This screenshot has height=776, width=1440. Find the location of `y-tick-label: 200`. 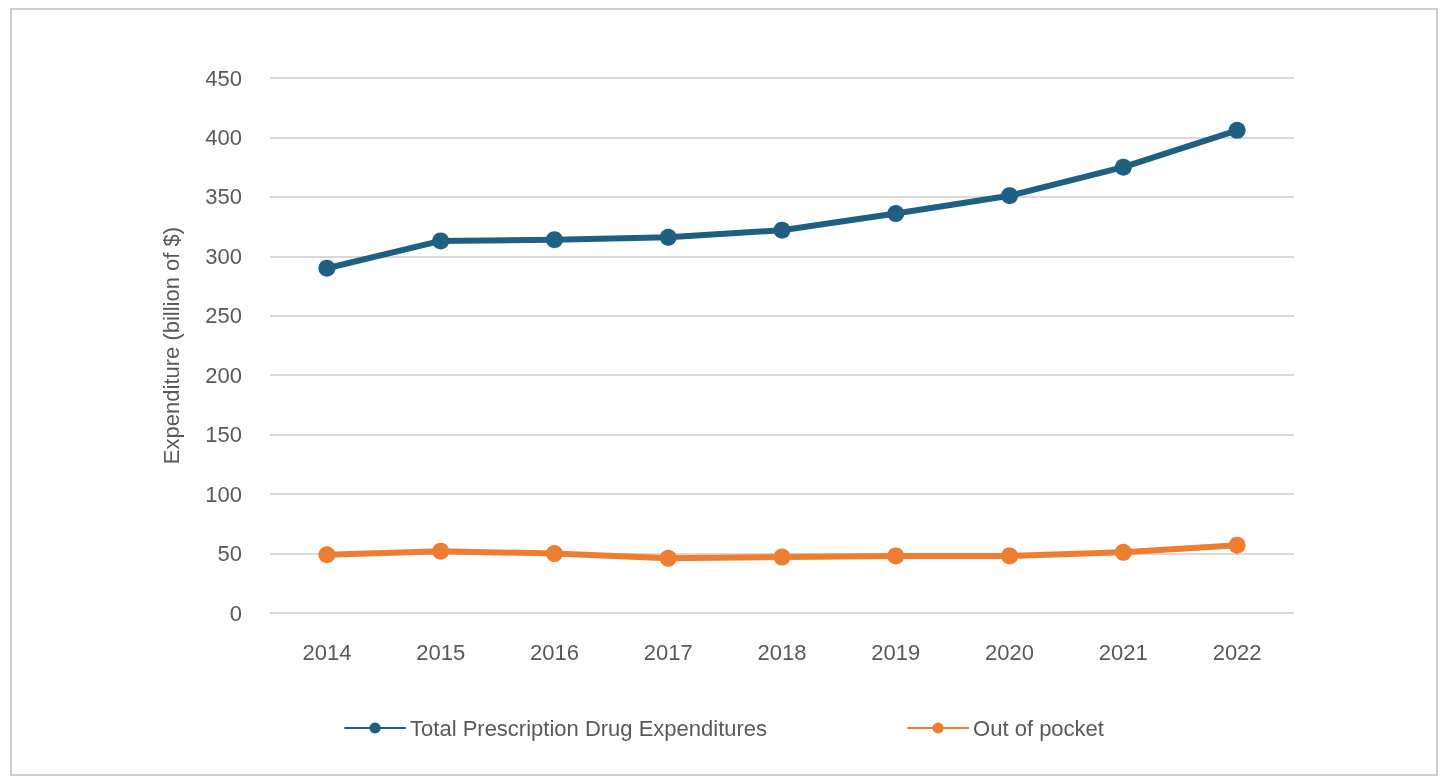

y-tick-label: 200 is located at coordinates (223, 375).